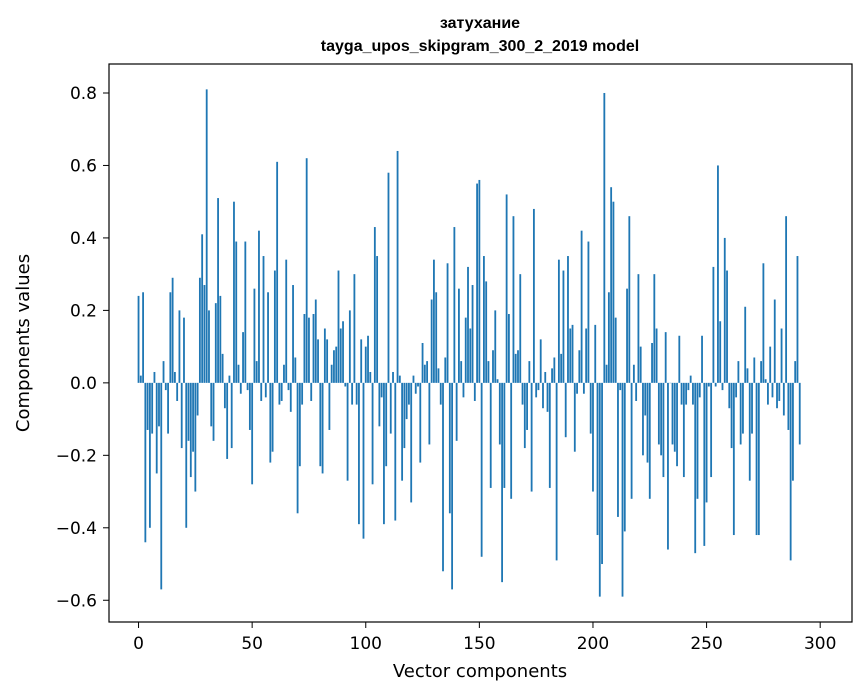  I want to click on x-tick-label: 50, so click(252, 644).